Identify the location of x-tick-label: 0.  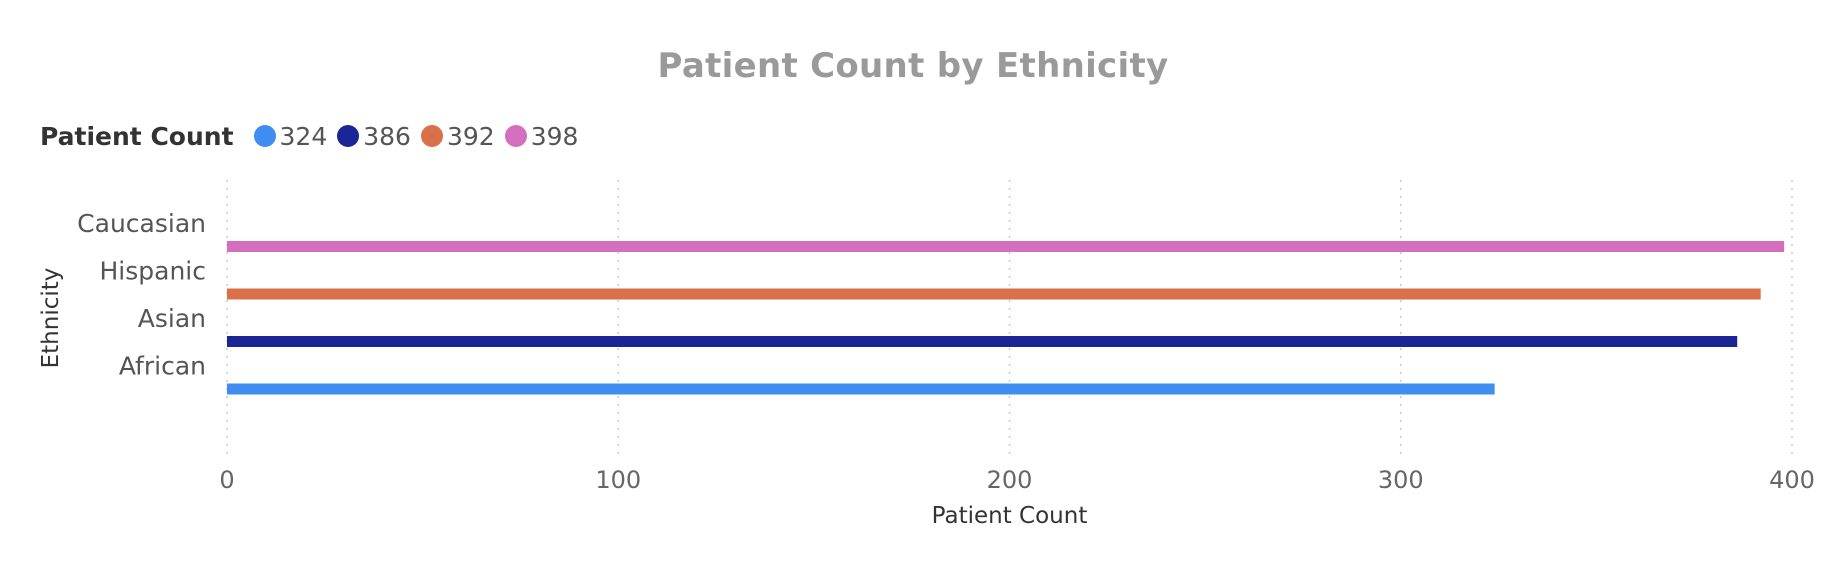
(226, 480).